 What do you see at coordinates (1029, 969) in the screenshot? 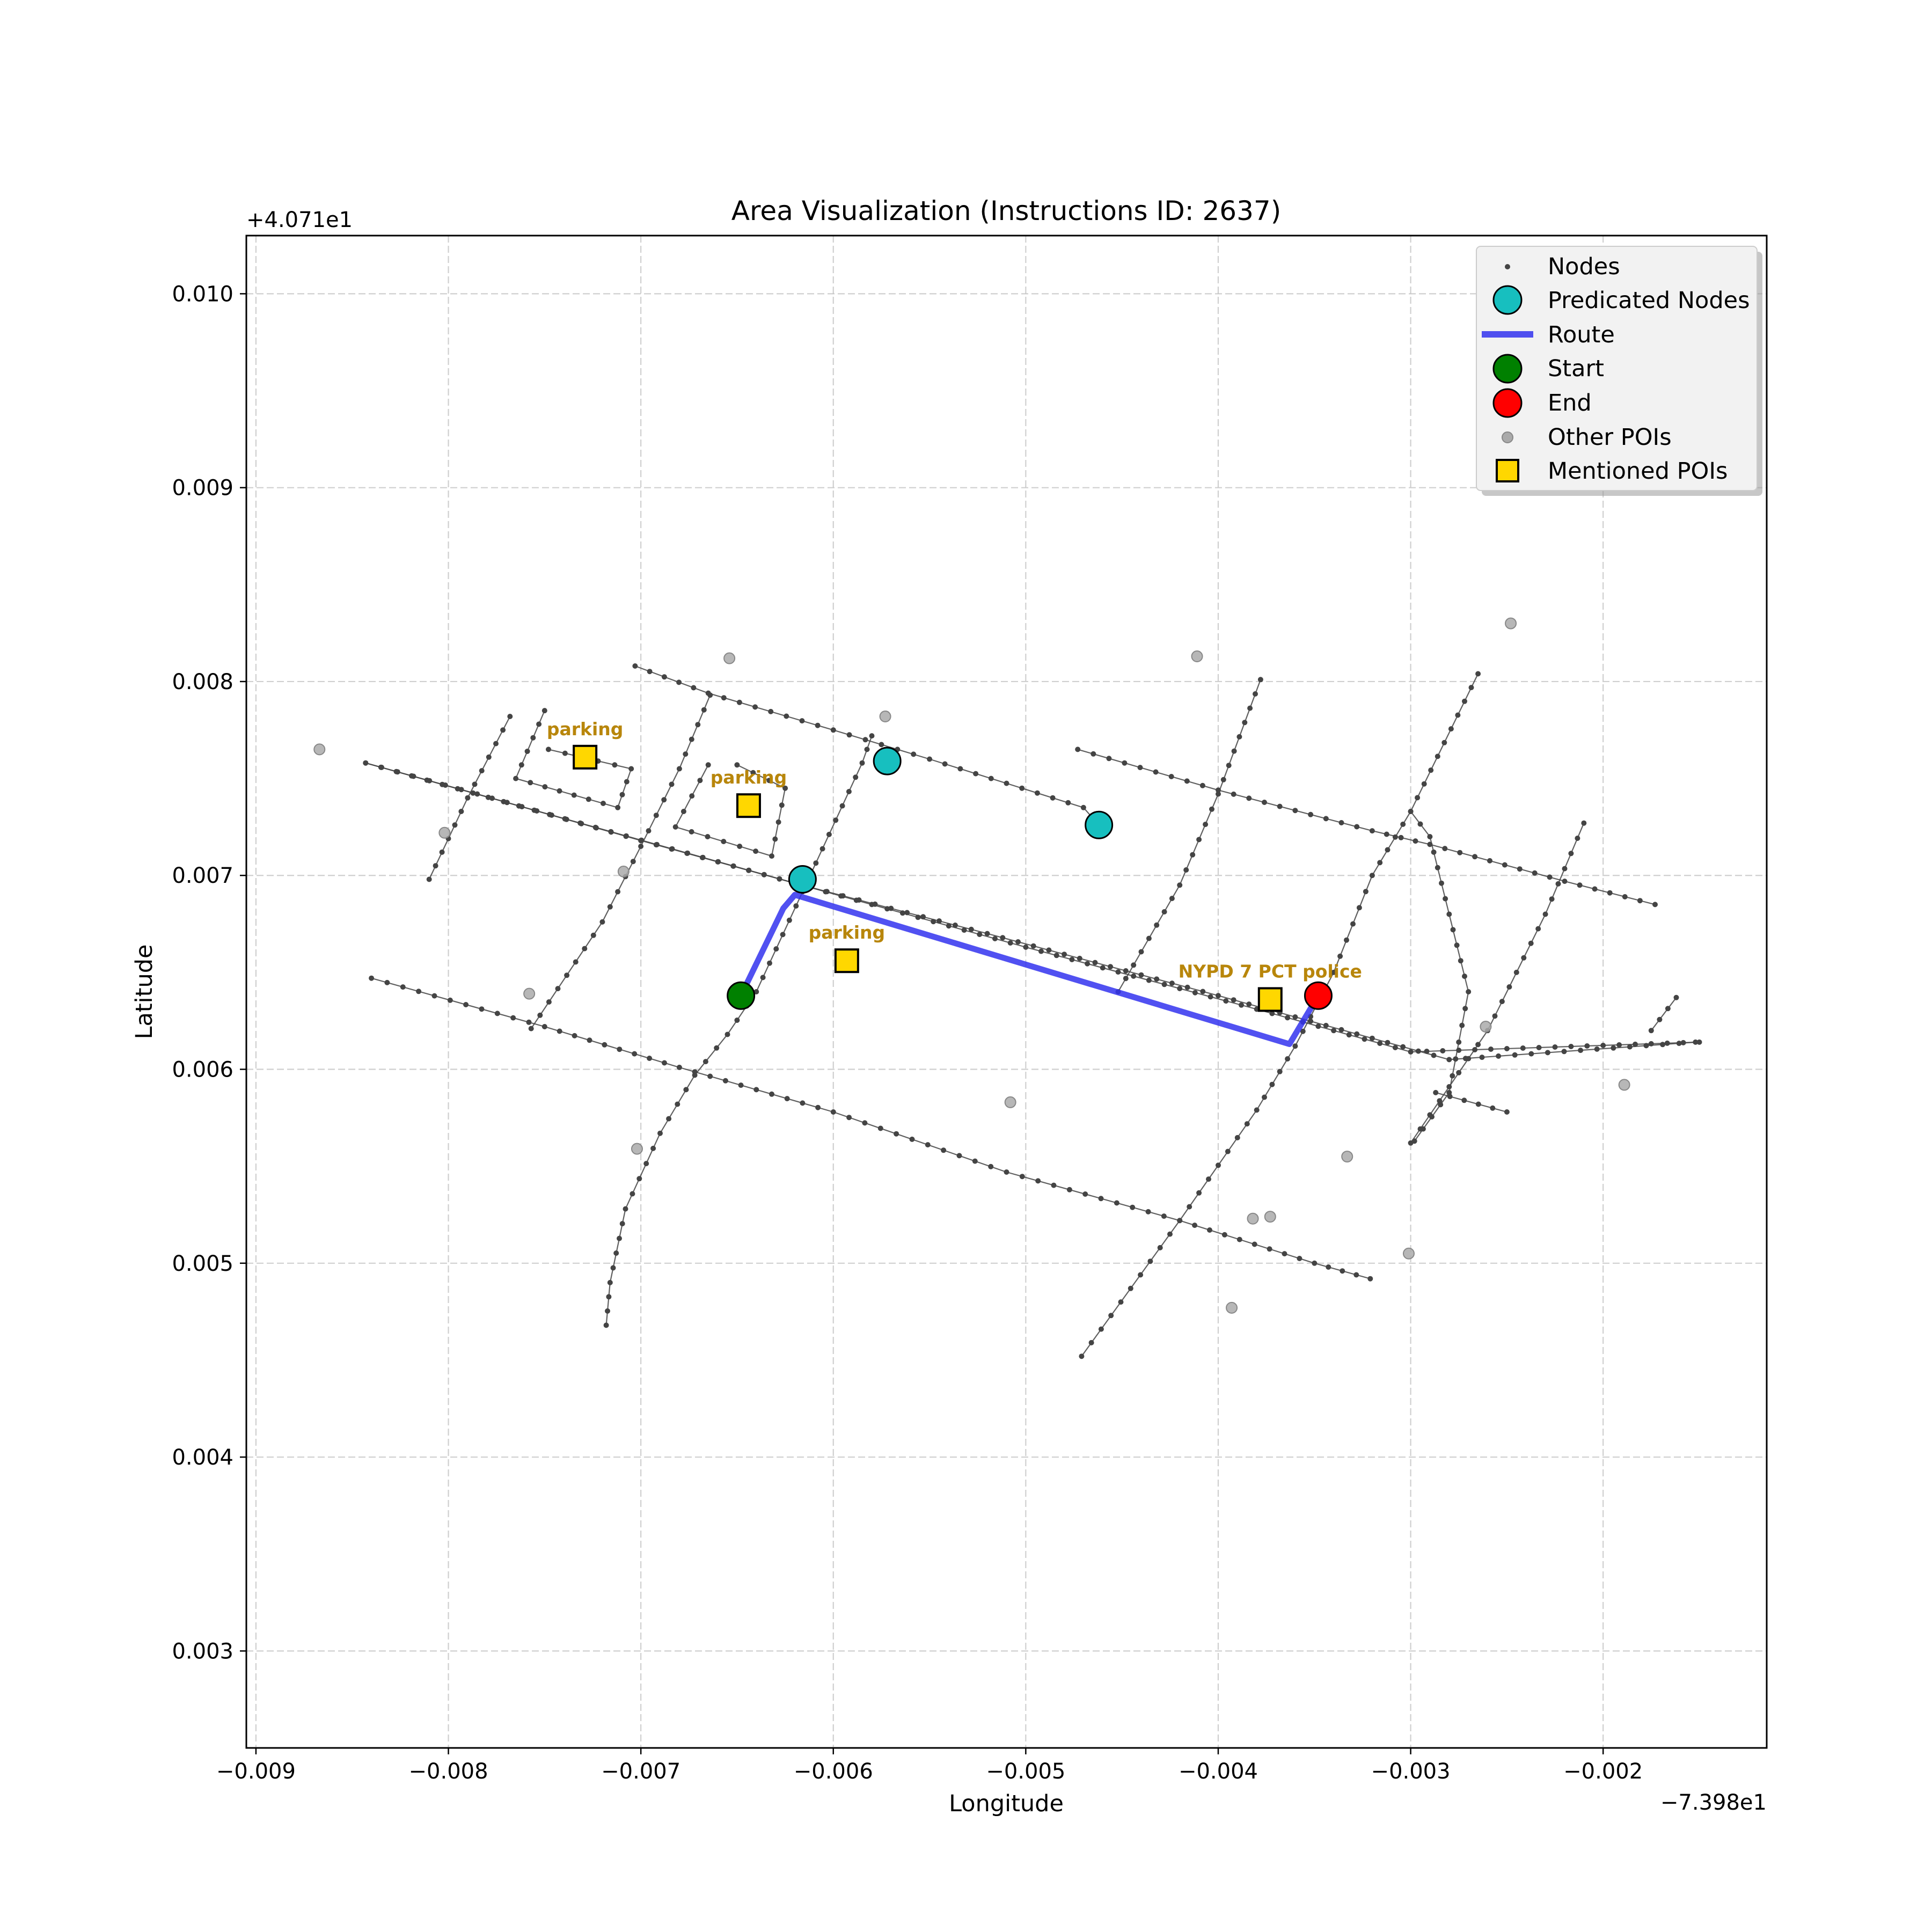
I see `route-line` at bounding box center [1029, 969].